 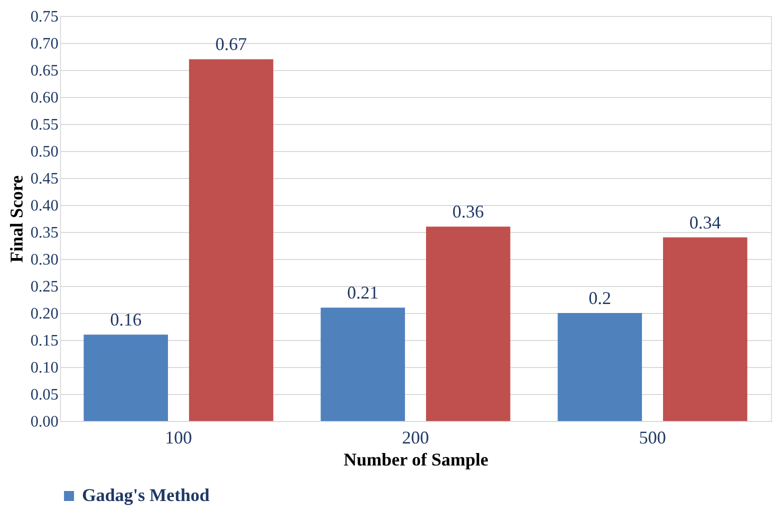 What do you see at coordinates (16, 219) in the screenshot?
I see `y-axis-title: Final Score` at bounding box center [16, 219].